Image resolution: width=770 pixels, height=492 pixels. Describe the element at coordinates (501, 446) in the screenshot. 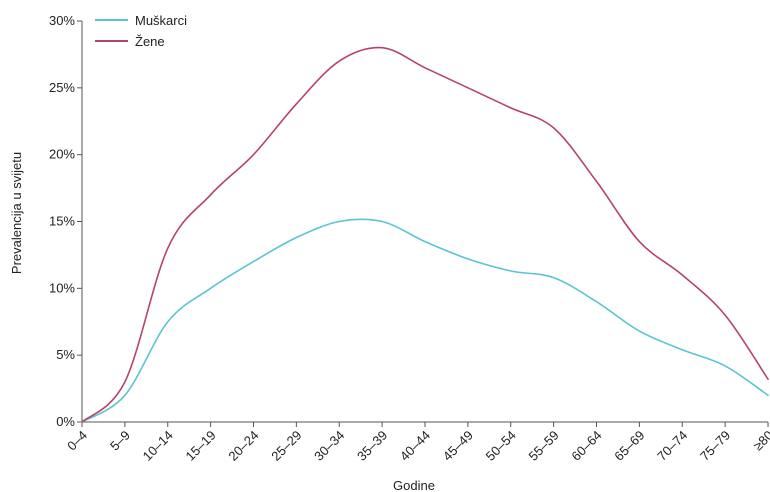

I see `x-tick-label: 50–54` at that location.